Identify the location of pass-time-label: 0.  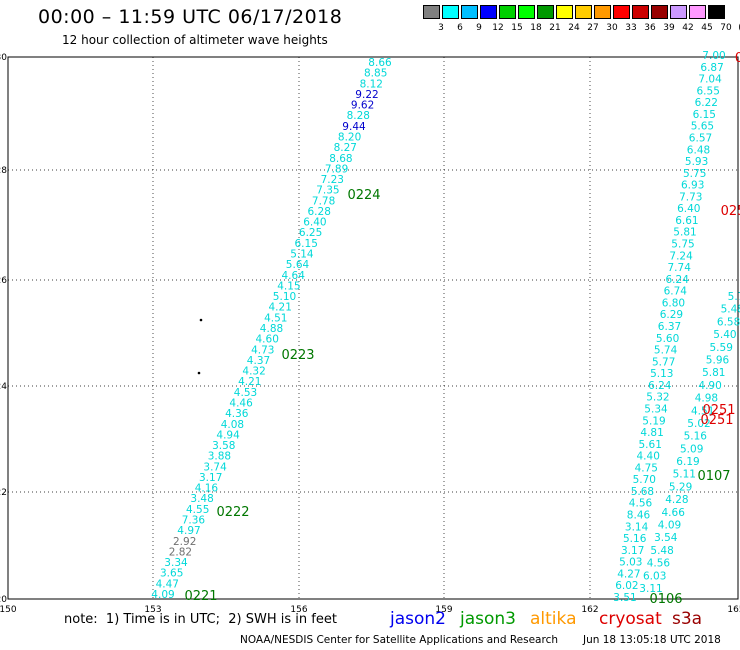
(737, 58).